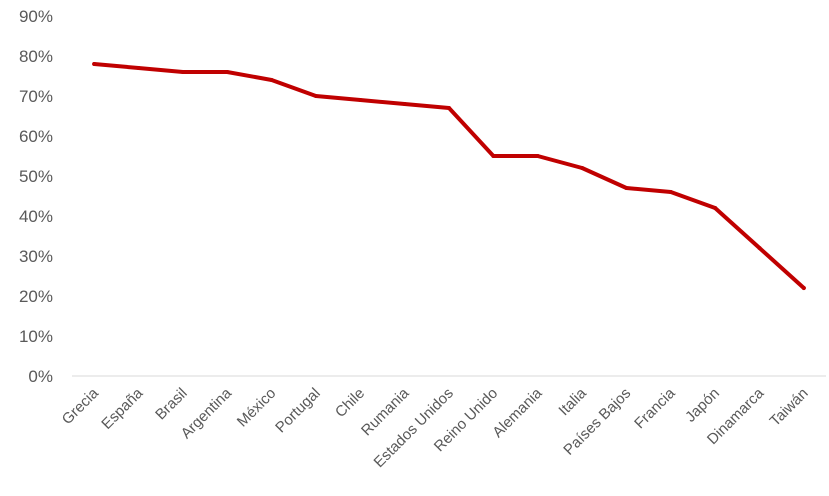 This screenshot has width=829, height=496. What do you see at coordinates (789, 407) in the screenshot?
I see `x-tick-label: Taiwán` at bounding box center [789, 407].